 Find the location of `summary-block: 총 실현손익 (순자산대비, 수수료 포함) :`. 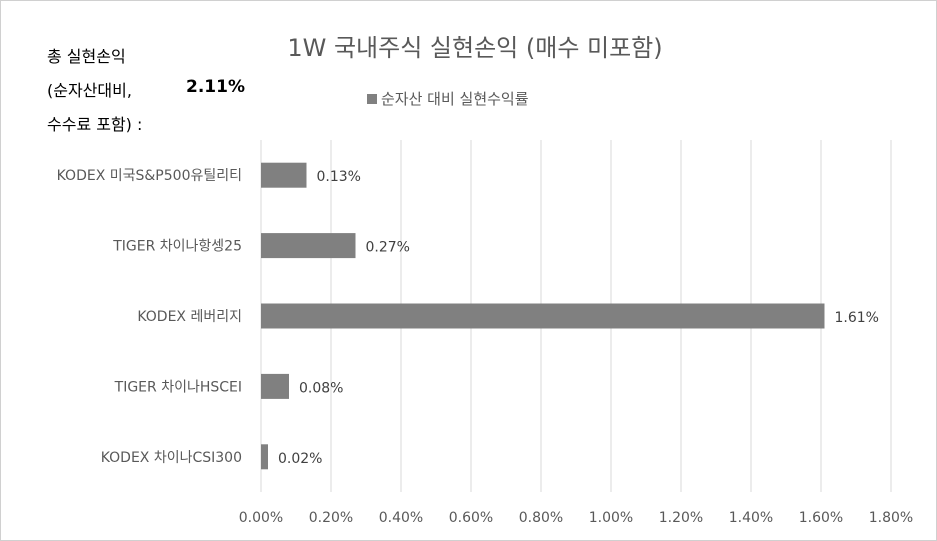

summary-block: 총 실현손익 (순자산대비, 수수료 포함) : is located at coordinates (94, 91).